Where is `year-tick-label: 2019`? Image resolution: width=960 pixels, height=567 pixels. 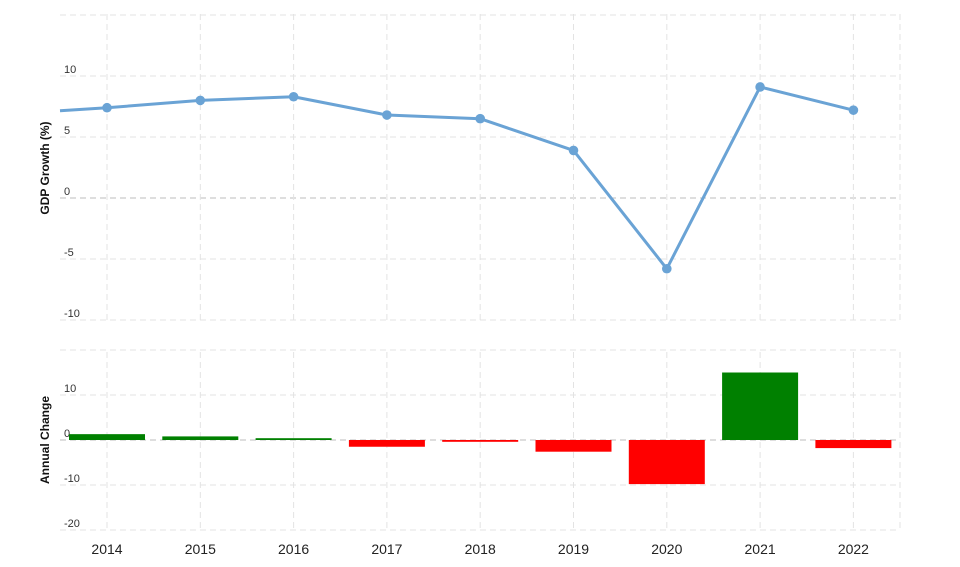
year-tick-label: 2019 is located at coordinates (573, 549).